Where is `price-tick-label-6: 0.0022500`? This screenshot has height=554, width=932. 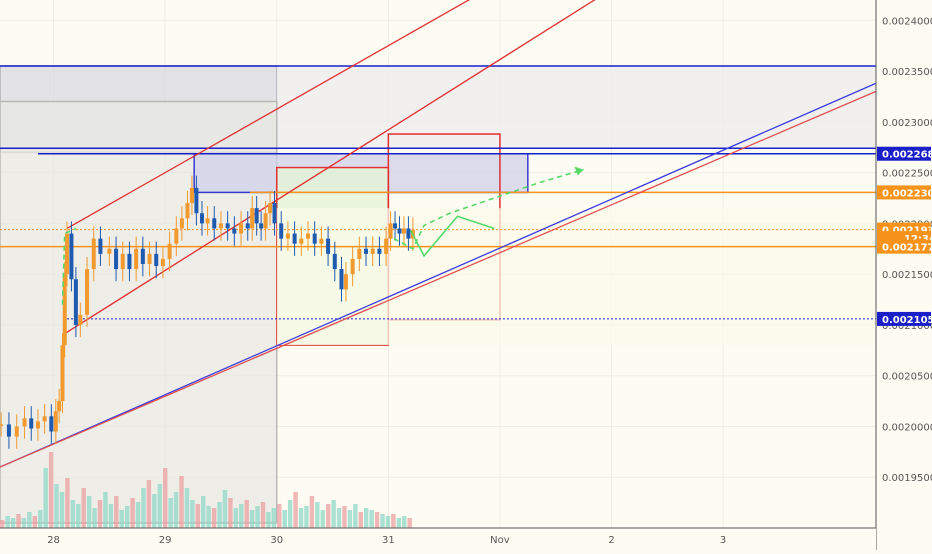
price-tick-label-6: 0.0022500 is located at coordinates (907, 174).